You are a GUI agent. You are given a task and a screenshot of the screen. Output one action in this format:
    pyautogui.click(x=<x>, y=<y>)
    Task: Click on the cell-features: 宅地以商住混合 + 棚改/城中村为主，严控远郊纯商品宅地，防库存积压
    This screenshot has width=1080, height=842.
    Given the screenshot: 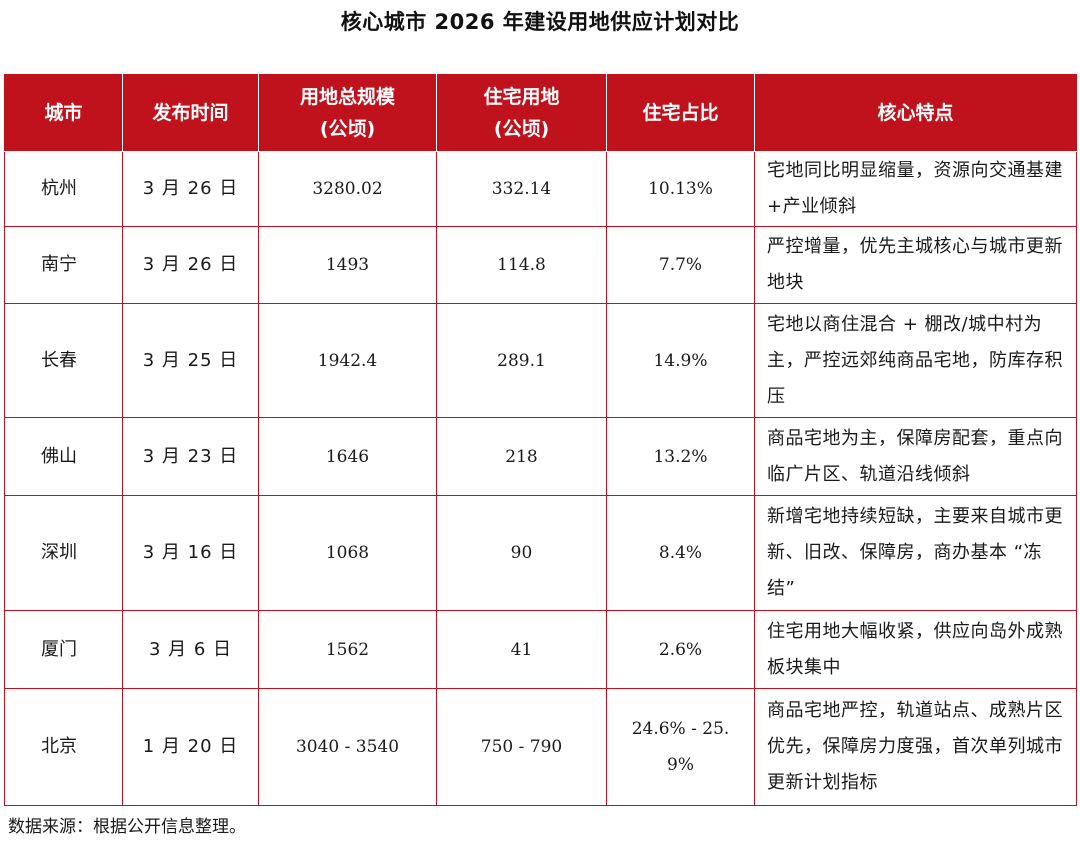 What is the action you would take?
    pyautogui.click(x=915, y=360)
    